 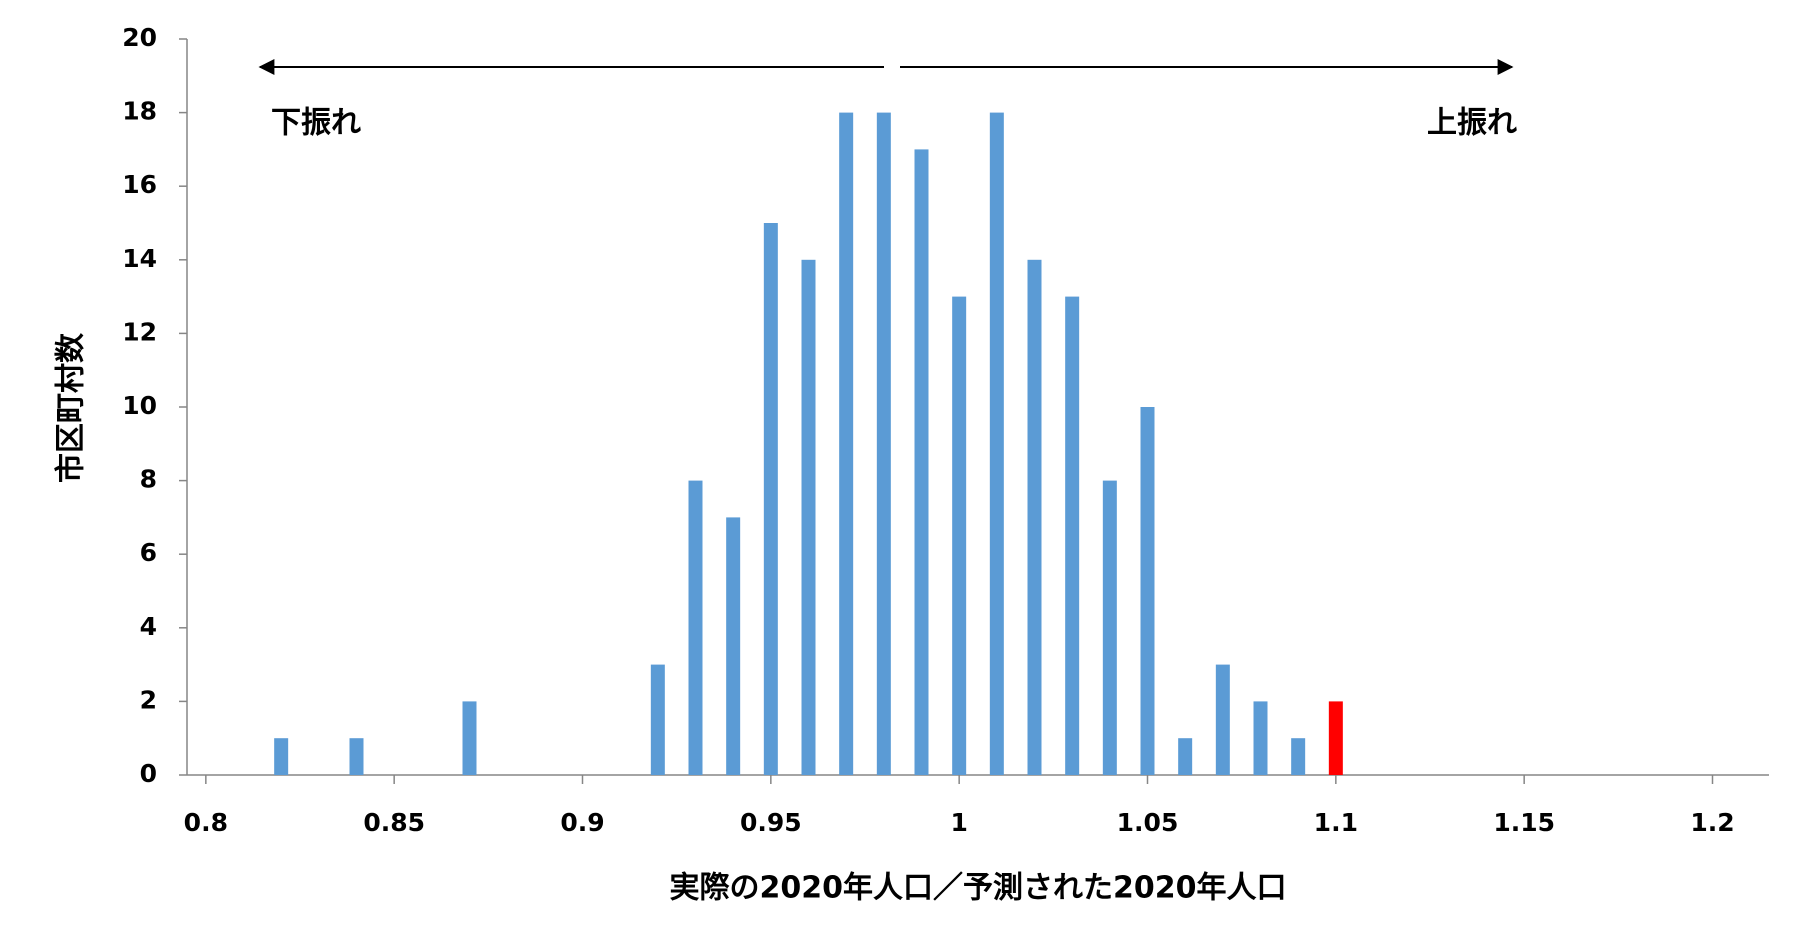 What do you see at coordinates (139, 405) in the screenshot?
I see `y-tick-label: 10` at bounding box center [139, 405].